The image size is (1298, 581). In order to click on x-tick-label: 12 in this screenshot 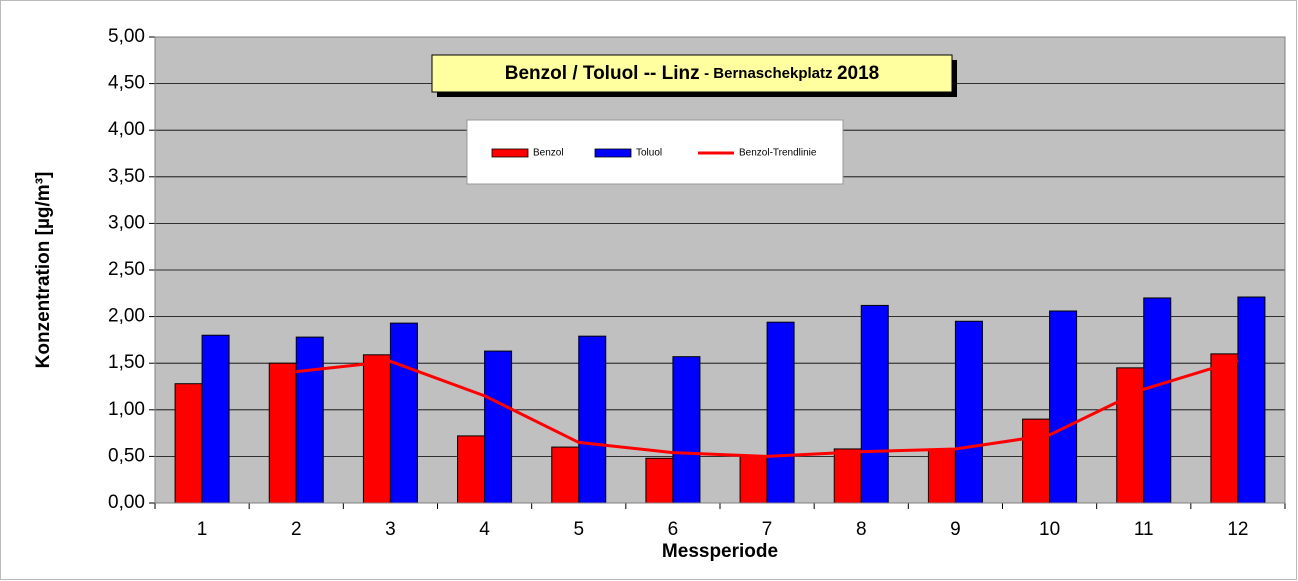, I will do `click(1237, 529)`.